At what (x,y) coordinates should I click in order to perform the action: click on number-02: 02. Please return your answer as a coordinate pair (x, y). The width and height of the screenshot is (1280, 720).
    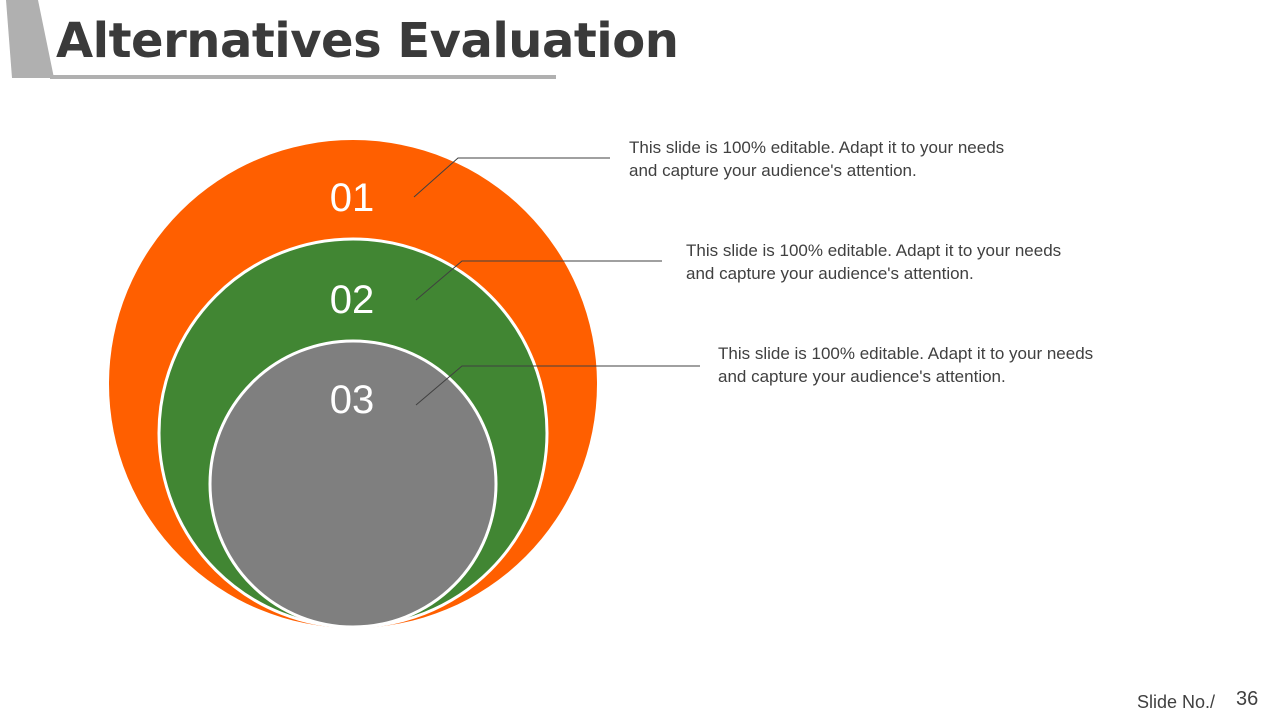
    Looking at the image, I should click on (352, 300).